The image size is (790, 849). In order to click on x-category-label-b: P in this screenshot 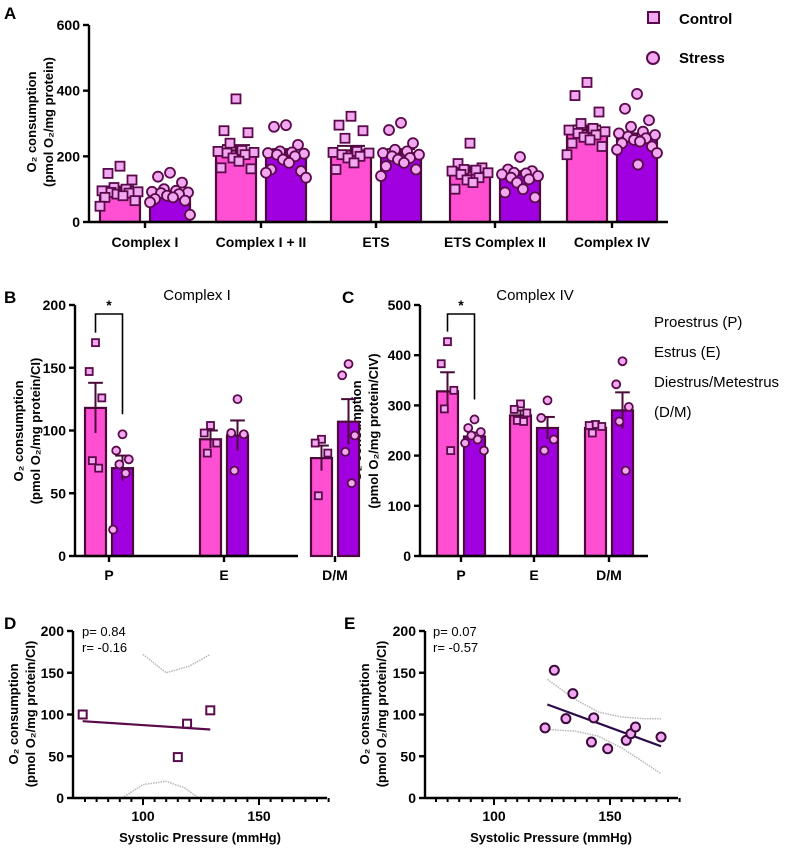, I will do `click(108, 575)`.